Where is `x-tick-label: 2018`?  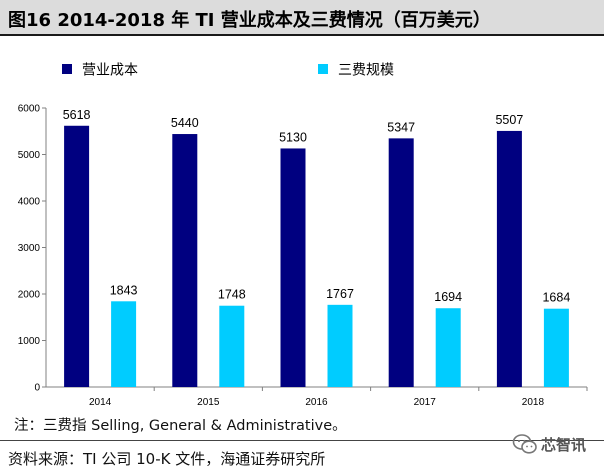 x-tick-label: 2018 is located at coordinates (533, 402).